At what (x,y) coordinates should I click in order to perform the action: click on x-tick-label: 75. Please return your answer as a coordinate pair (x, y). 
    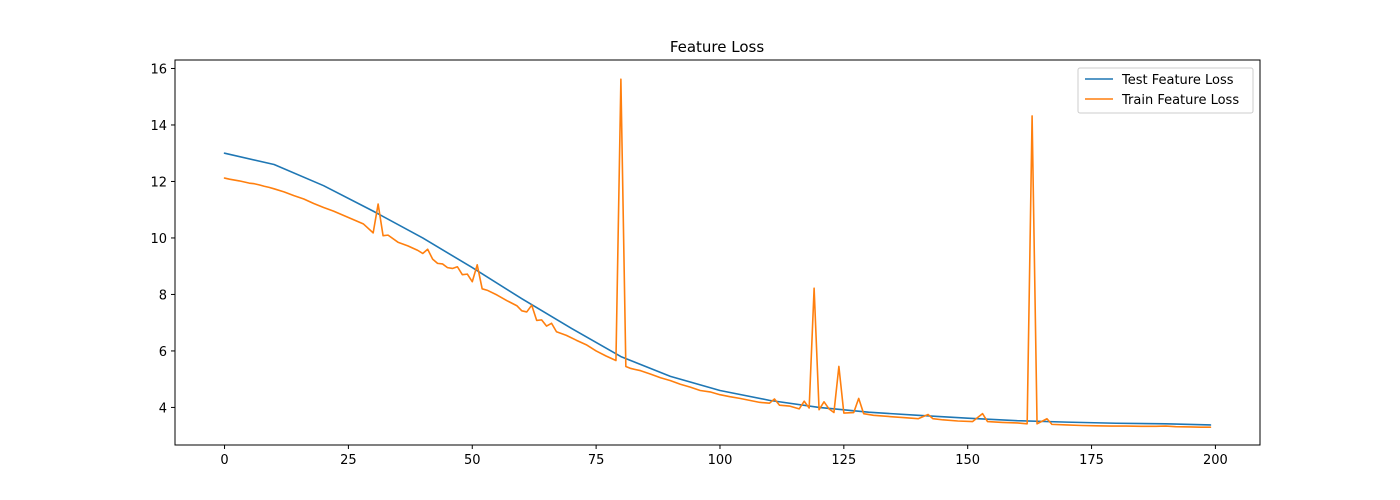
    Looking at the image, I should click on (596, 460).